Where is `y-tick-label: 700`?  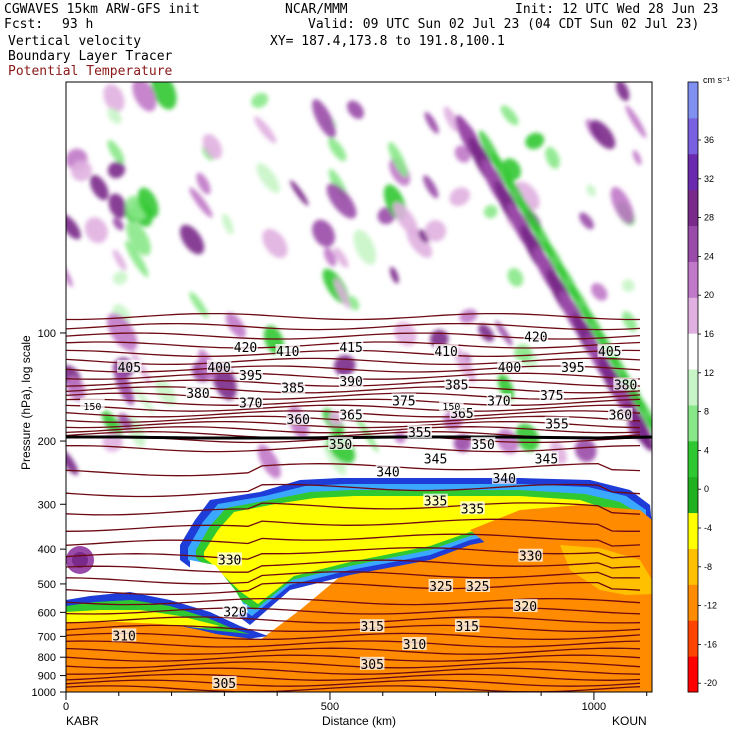
y-tick-label: 700 is located at coordinates (47, 637).